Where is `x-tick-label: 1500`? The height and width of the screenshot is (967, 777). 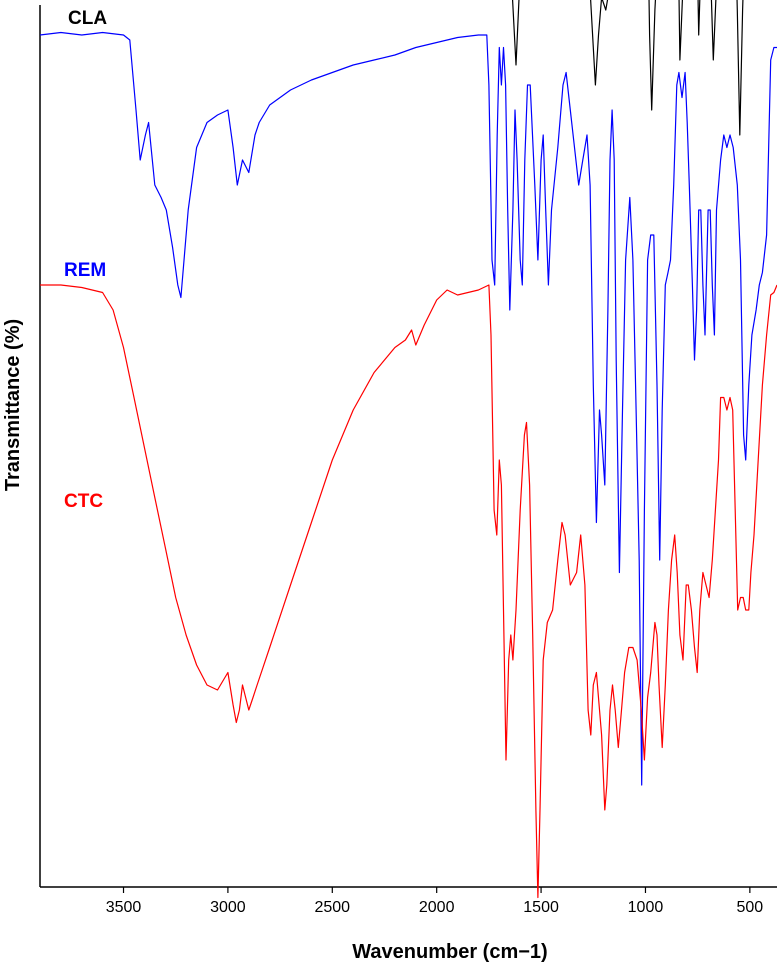
x-tick-label: 1500 is located at coordinates (541, 907).